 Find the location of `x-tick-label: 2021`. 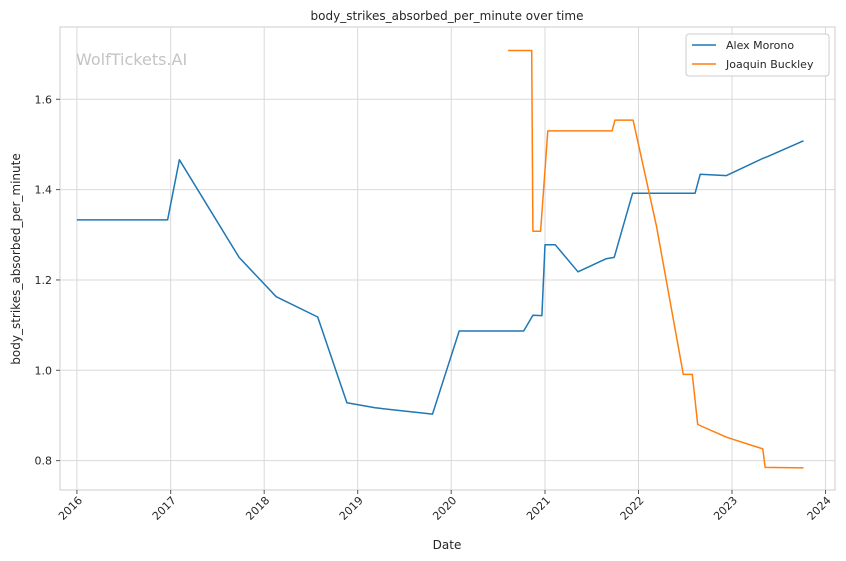

x-tick-label: 2021 is located at coordinates (538, 508).